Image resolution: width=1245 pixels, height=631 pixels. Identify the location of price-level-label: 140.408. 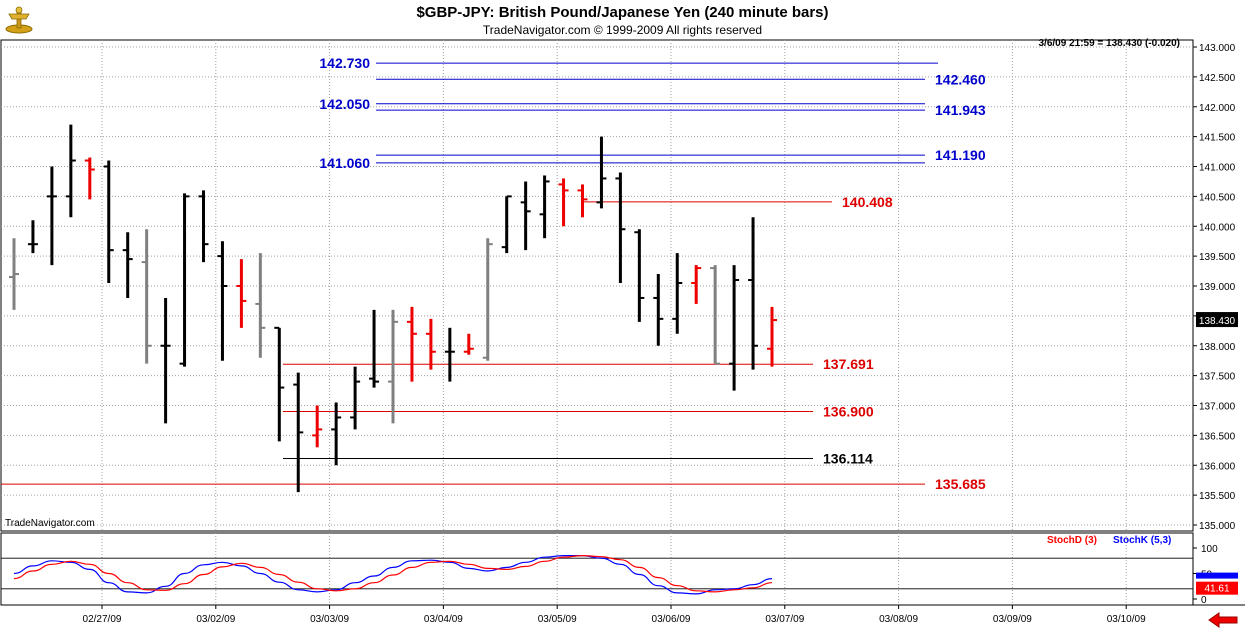
(867, 202).